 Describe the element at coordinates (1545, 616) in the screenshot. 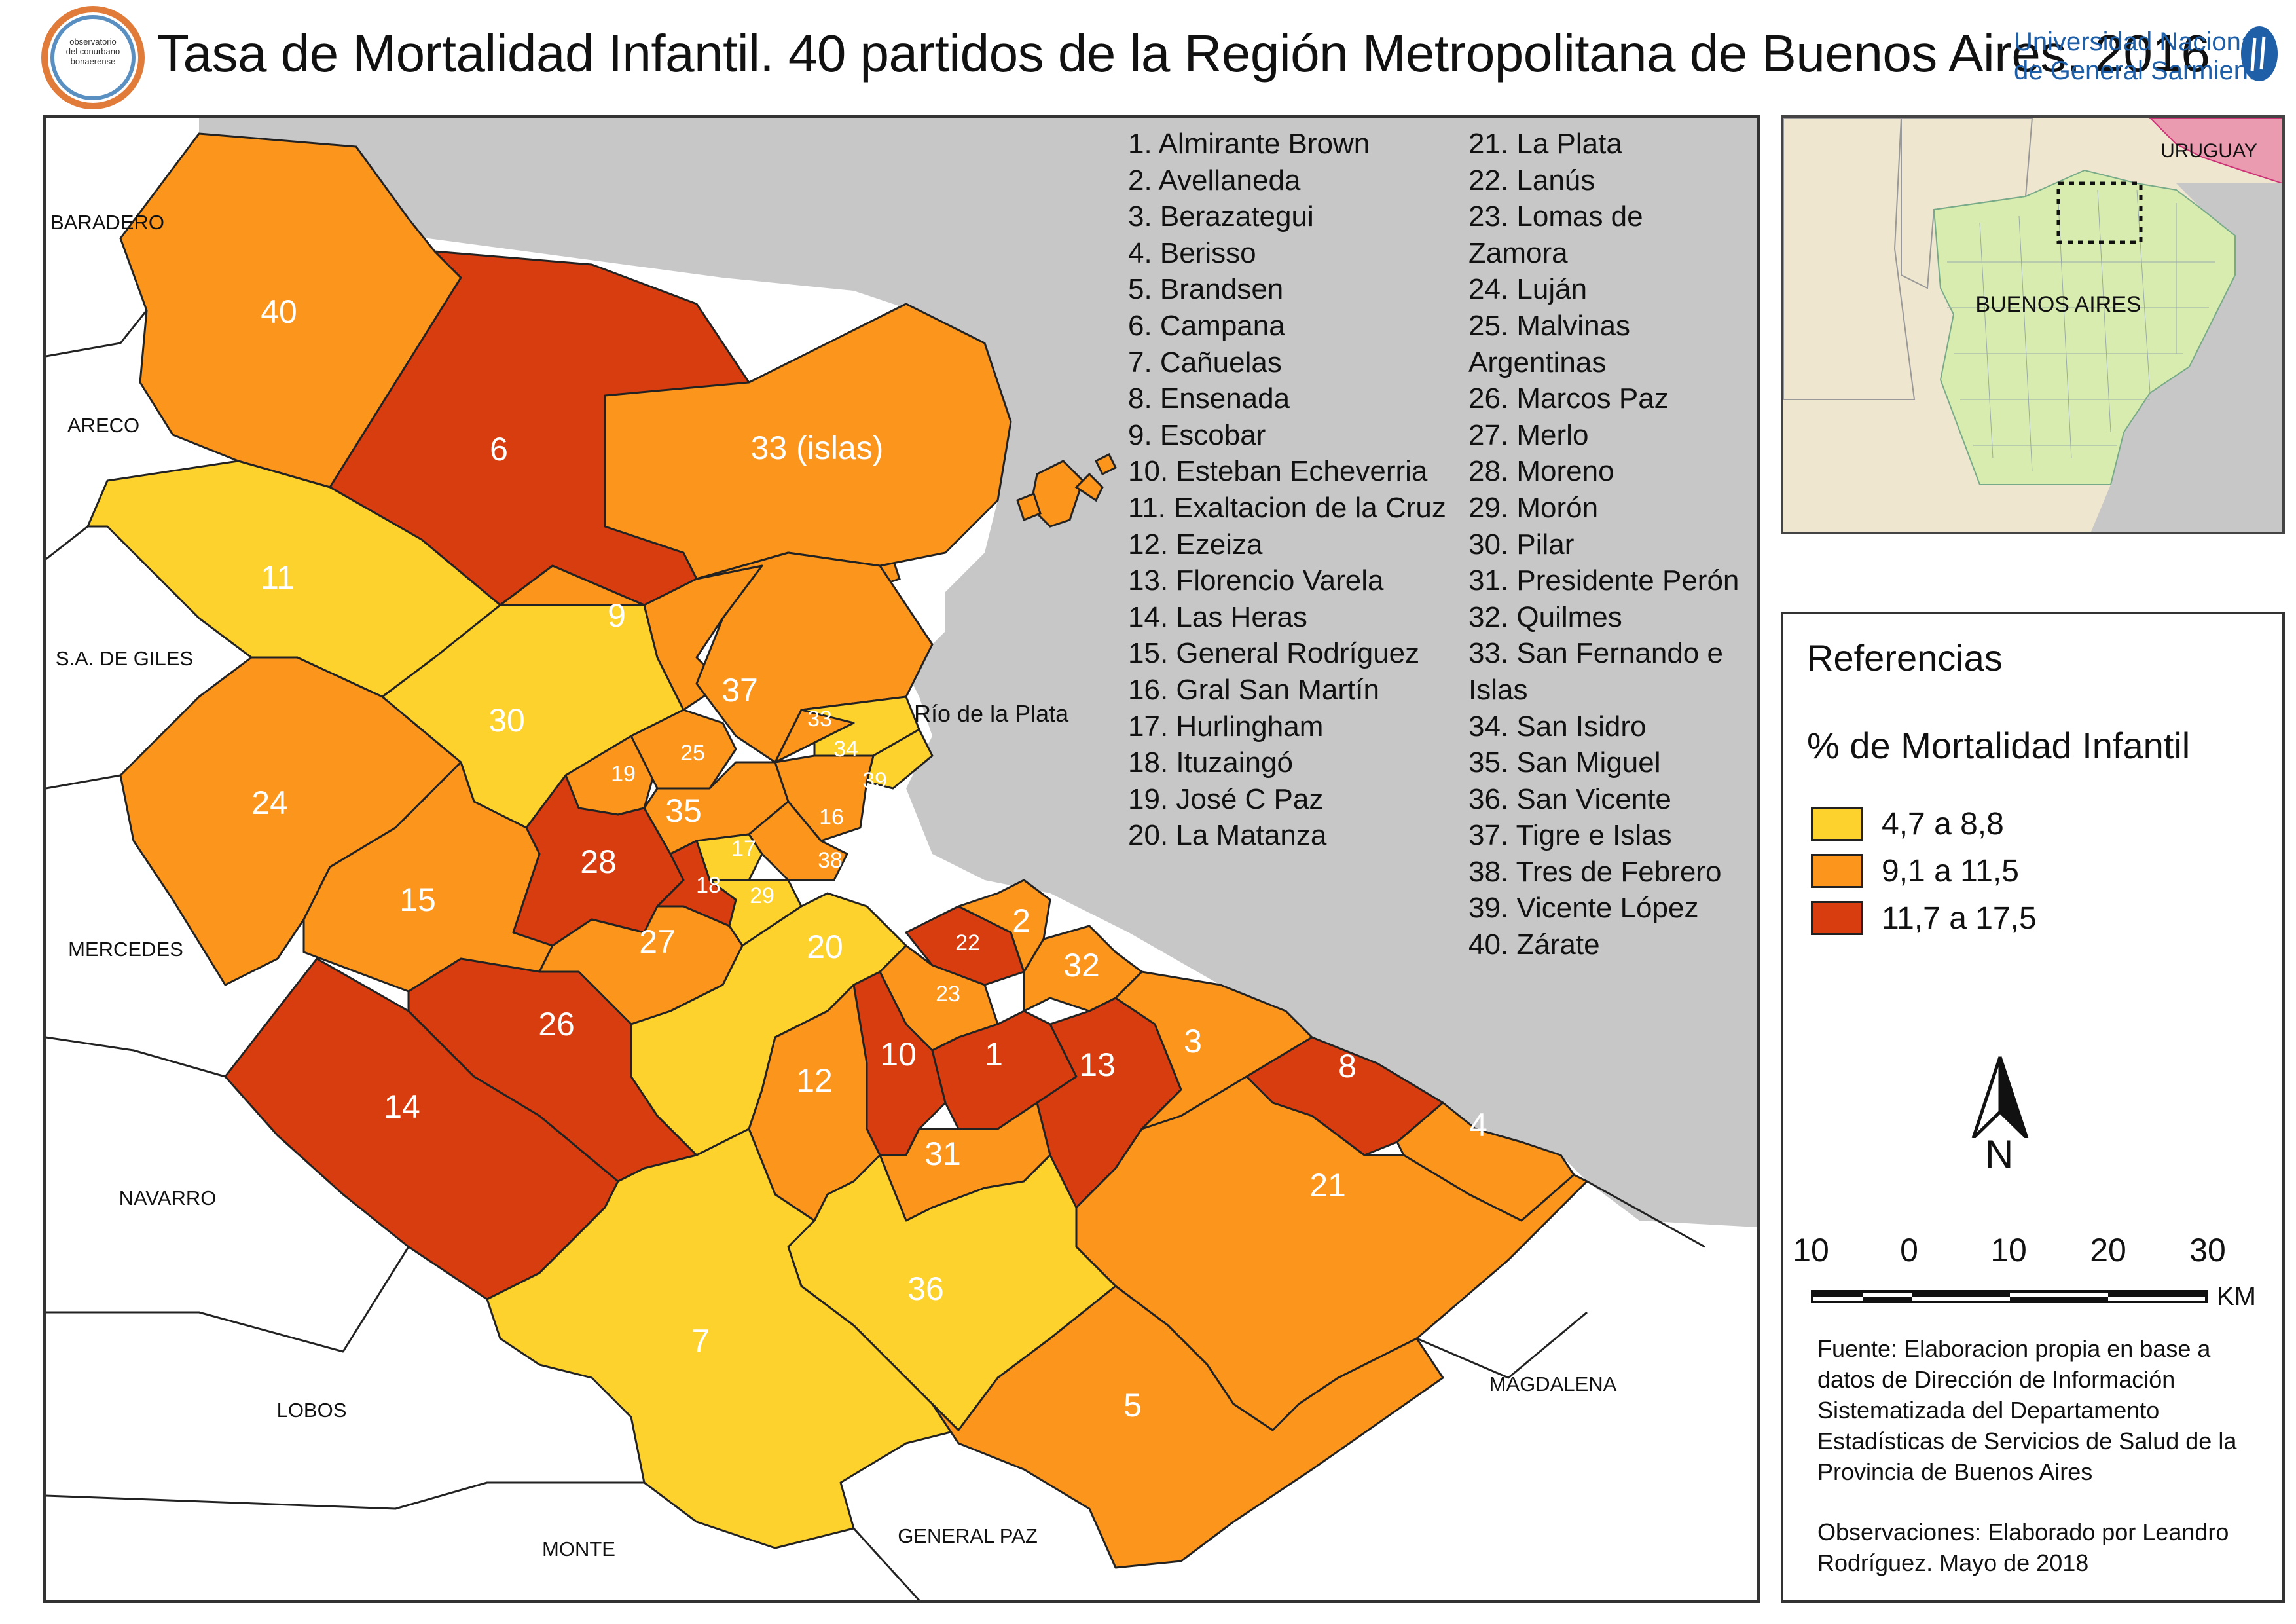

I see `list-item: 32. Quilmes` at that location.